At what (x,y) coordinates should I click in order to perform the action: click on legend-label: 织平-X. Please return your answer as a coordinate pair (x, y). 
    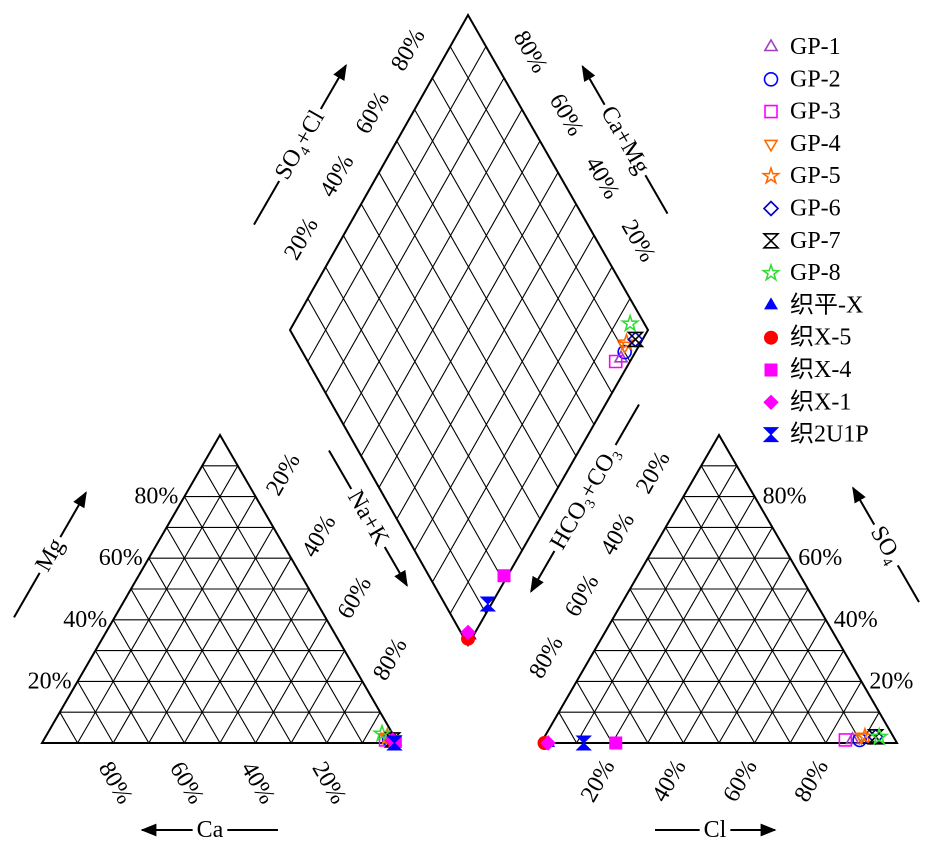
    Looking at the image, I should click on (826, 304).